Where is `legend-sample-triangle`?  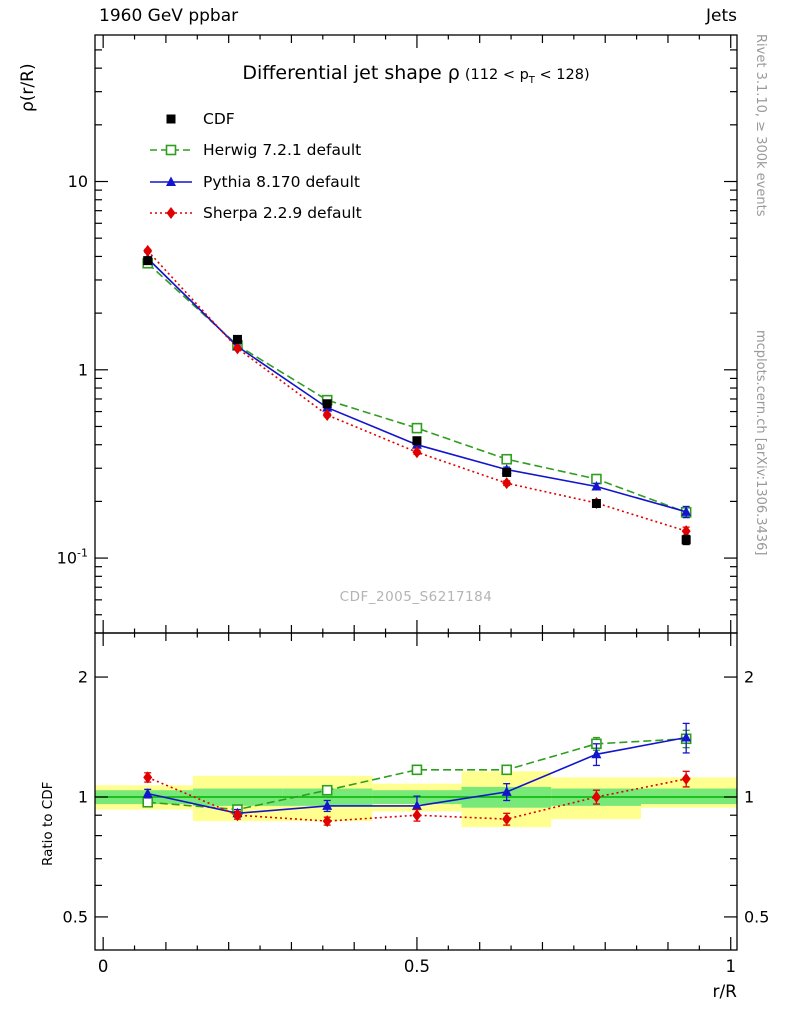 legend-sample-triangle is located at coordinates (171, 181).